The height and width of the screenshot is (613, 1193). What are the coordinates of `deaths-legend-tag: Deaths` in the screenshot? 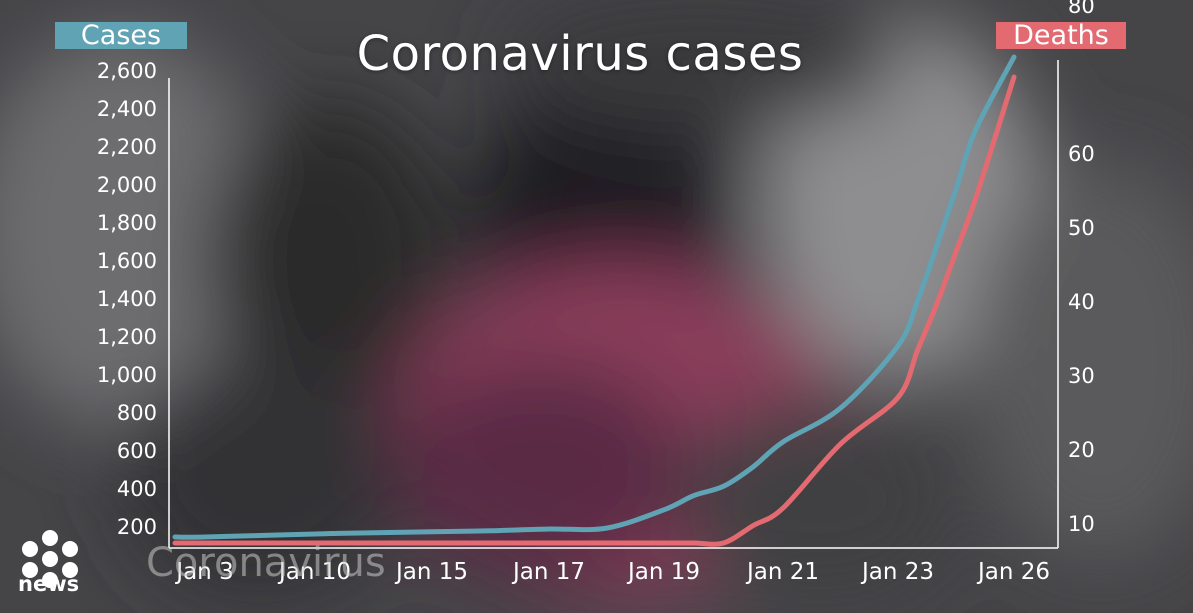 It's located at (1061, 35).